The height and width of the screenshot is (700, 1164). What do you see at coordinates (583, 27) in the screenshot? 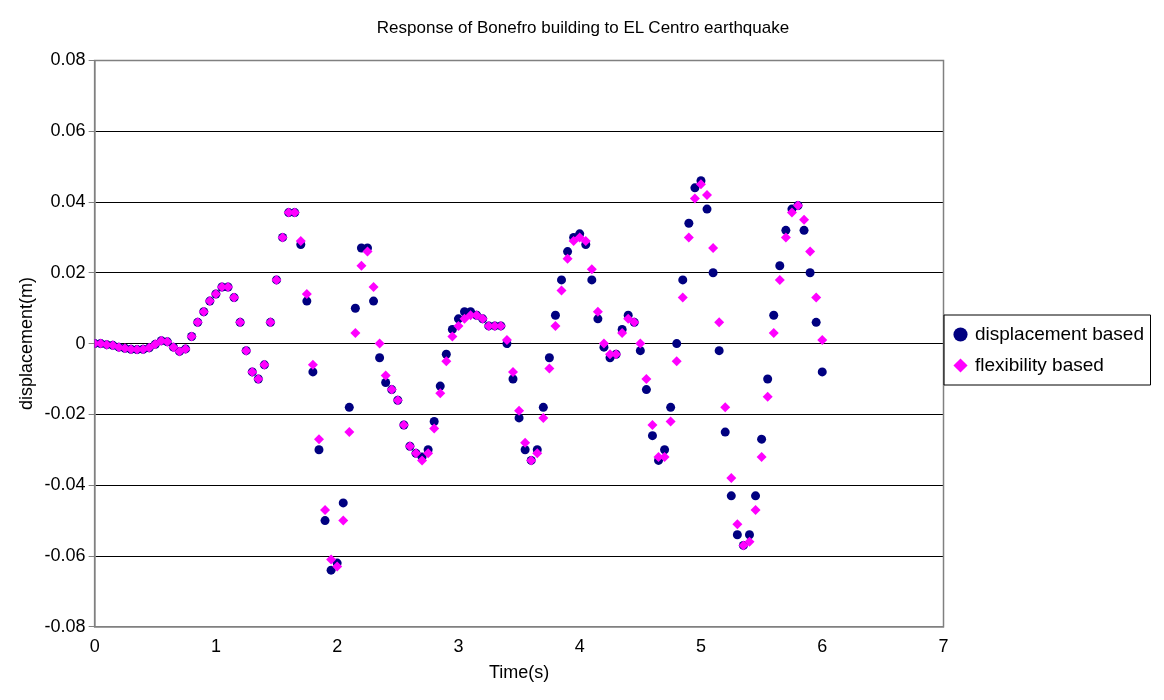
I see `chart-title: Response of Bonefro building to EL Centro earthquake` at bounding box center [583, 27].